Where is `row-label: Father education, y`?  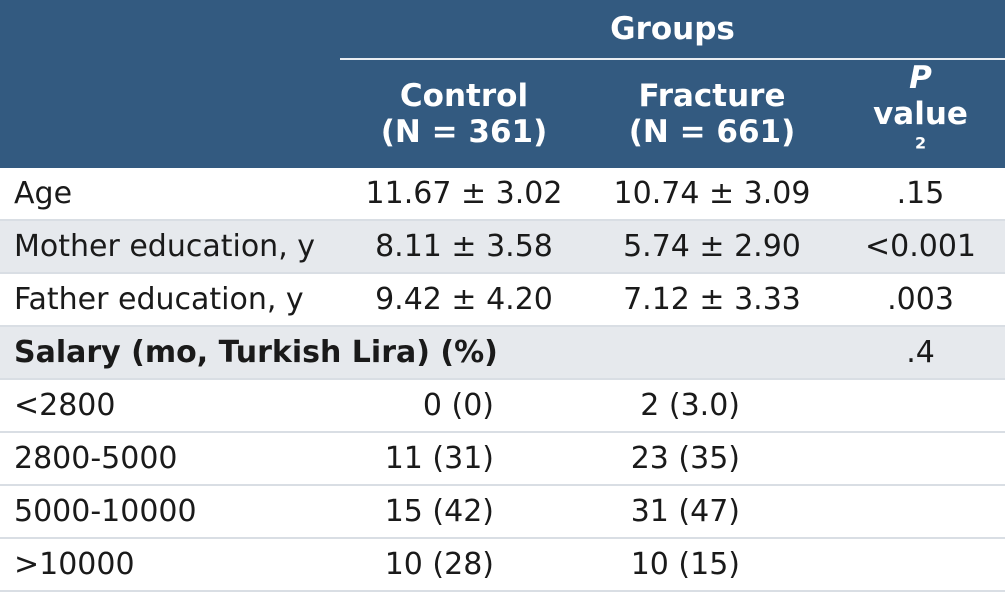
row-label: Father education, y is located at coordinates (170, 300).